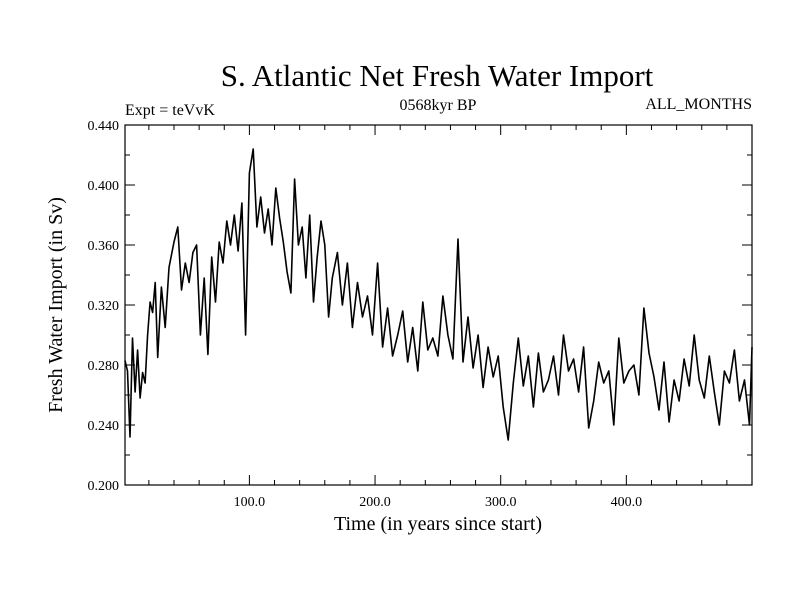  Describe the element at coordinates (437, 75) in the screenshot. I see `chart-title: S. Atlantic Net Fresh Water Import` at that location.